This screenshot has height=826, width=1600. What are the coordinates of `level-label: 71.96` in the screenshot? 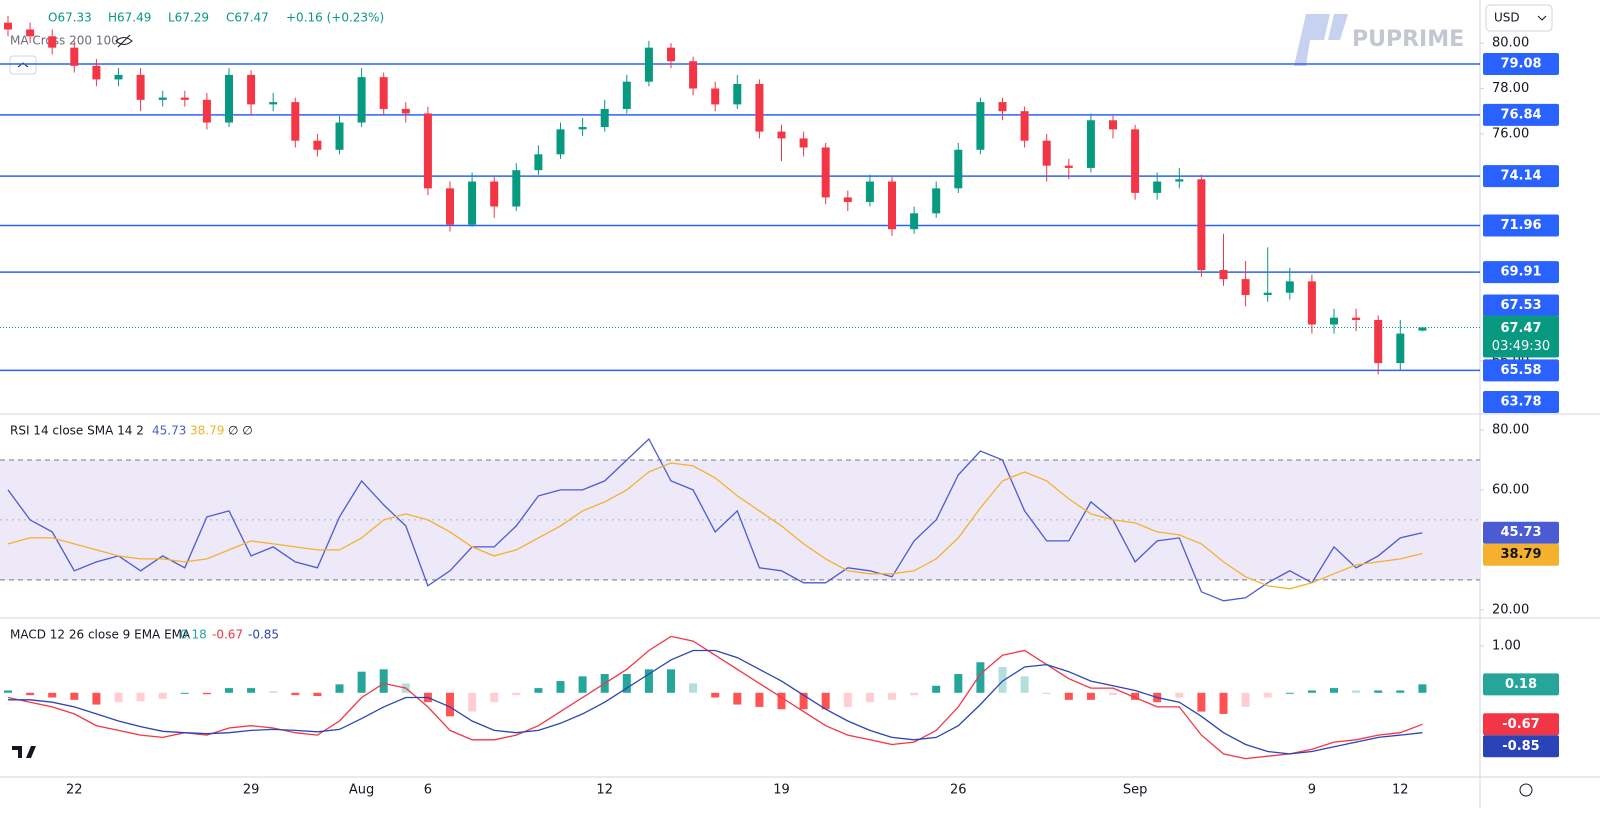 It's located at (1520, 225).